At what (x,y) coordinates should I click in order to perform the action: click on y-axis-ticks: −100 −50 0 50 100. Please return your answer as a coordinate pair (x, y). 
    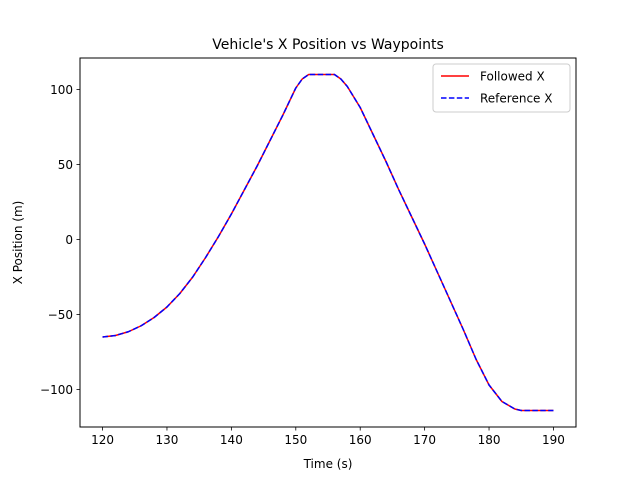
    Looking at the image, I should click on (60, 240).